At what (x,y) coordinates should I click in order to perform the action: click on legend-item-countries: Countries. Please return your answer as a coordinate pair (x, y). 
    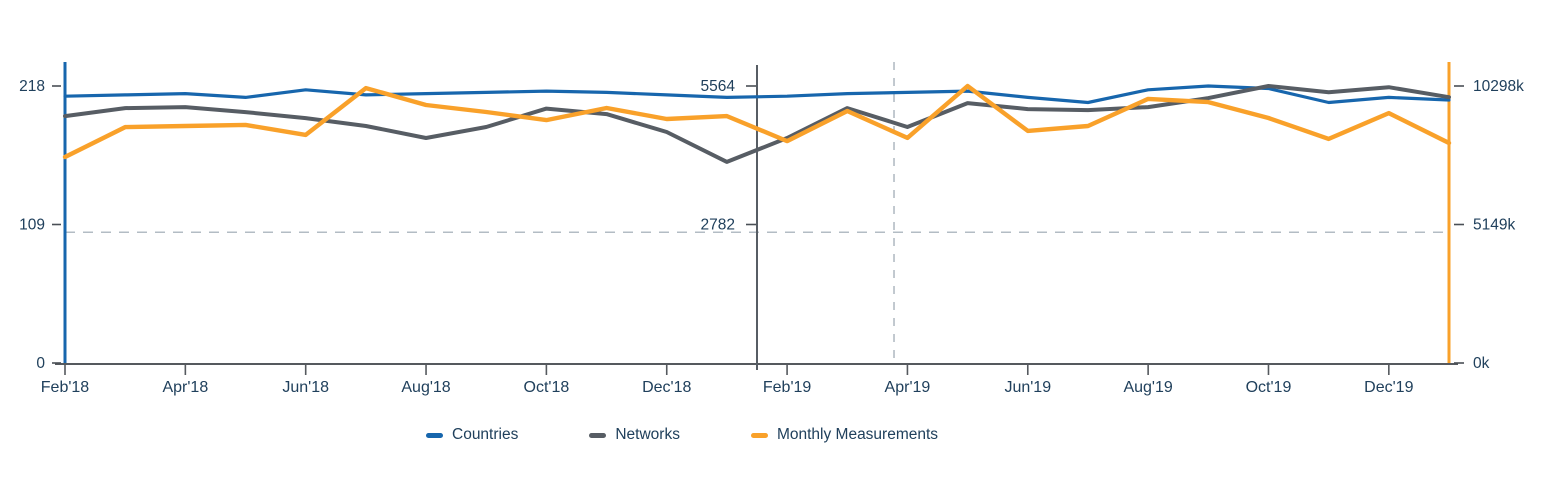
    Looking at the image, I should click on (472, 435).